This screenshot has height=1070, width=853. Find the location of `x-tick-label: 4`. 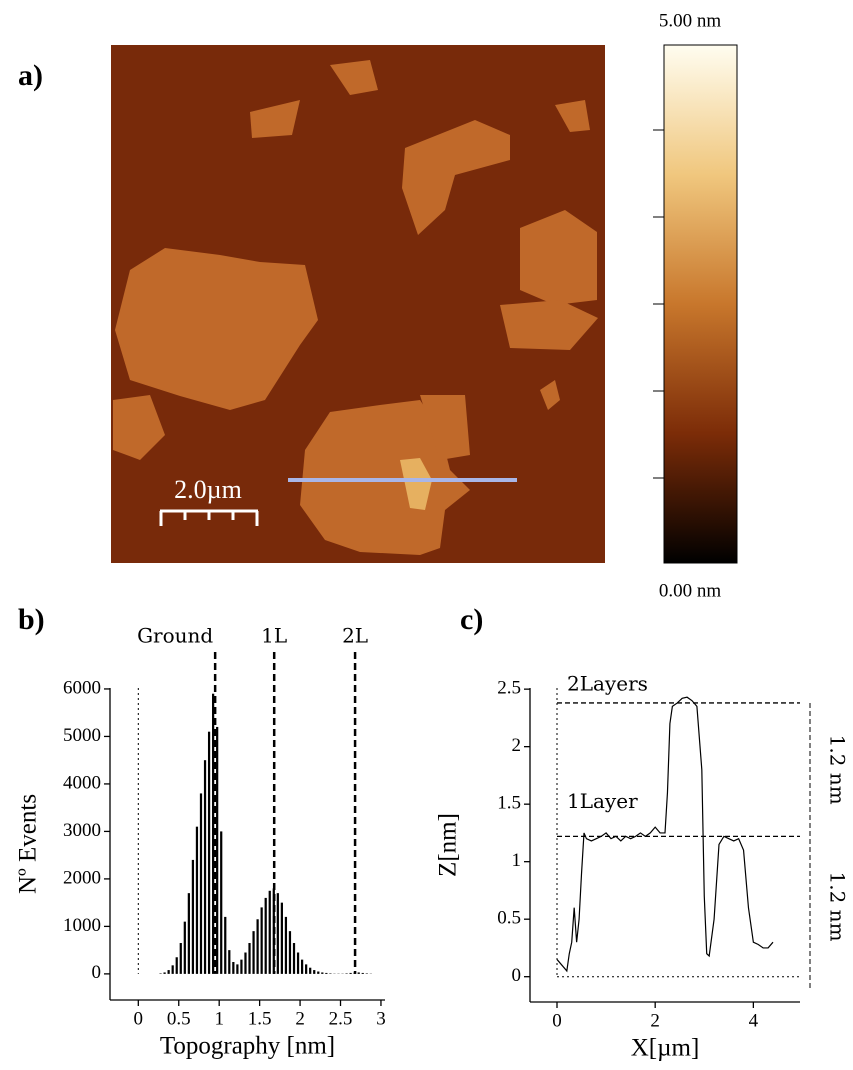

x-tick-label: 4 is located at coordinates (754, 1020).